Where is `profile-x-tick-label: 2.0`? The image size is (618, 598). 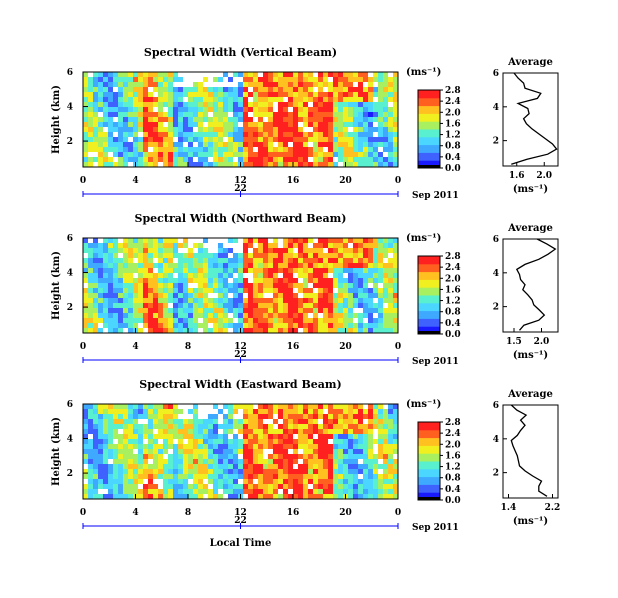 profile-x-tick-label: 2.0 is located at coordinates (544, 176).